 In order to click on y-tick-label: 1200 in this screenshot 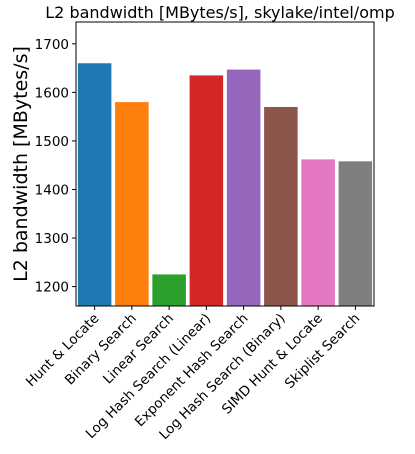, I will do `click(52, 288)`.